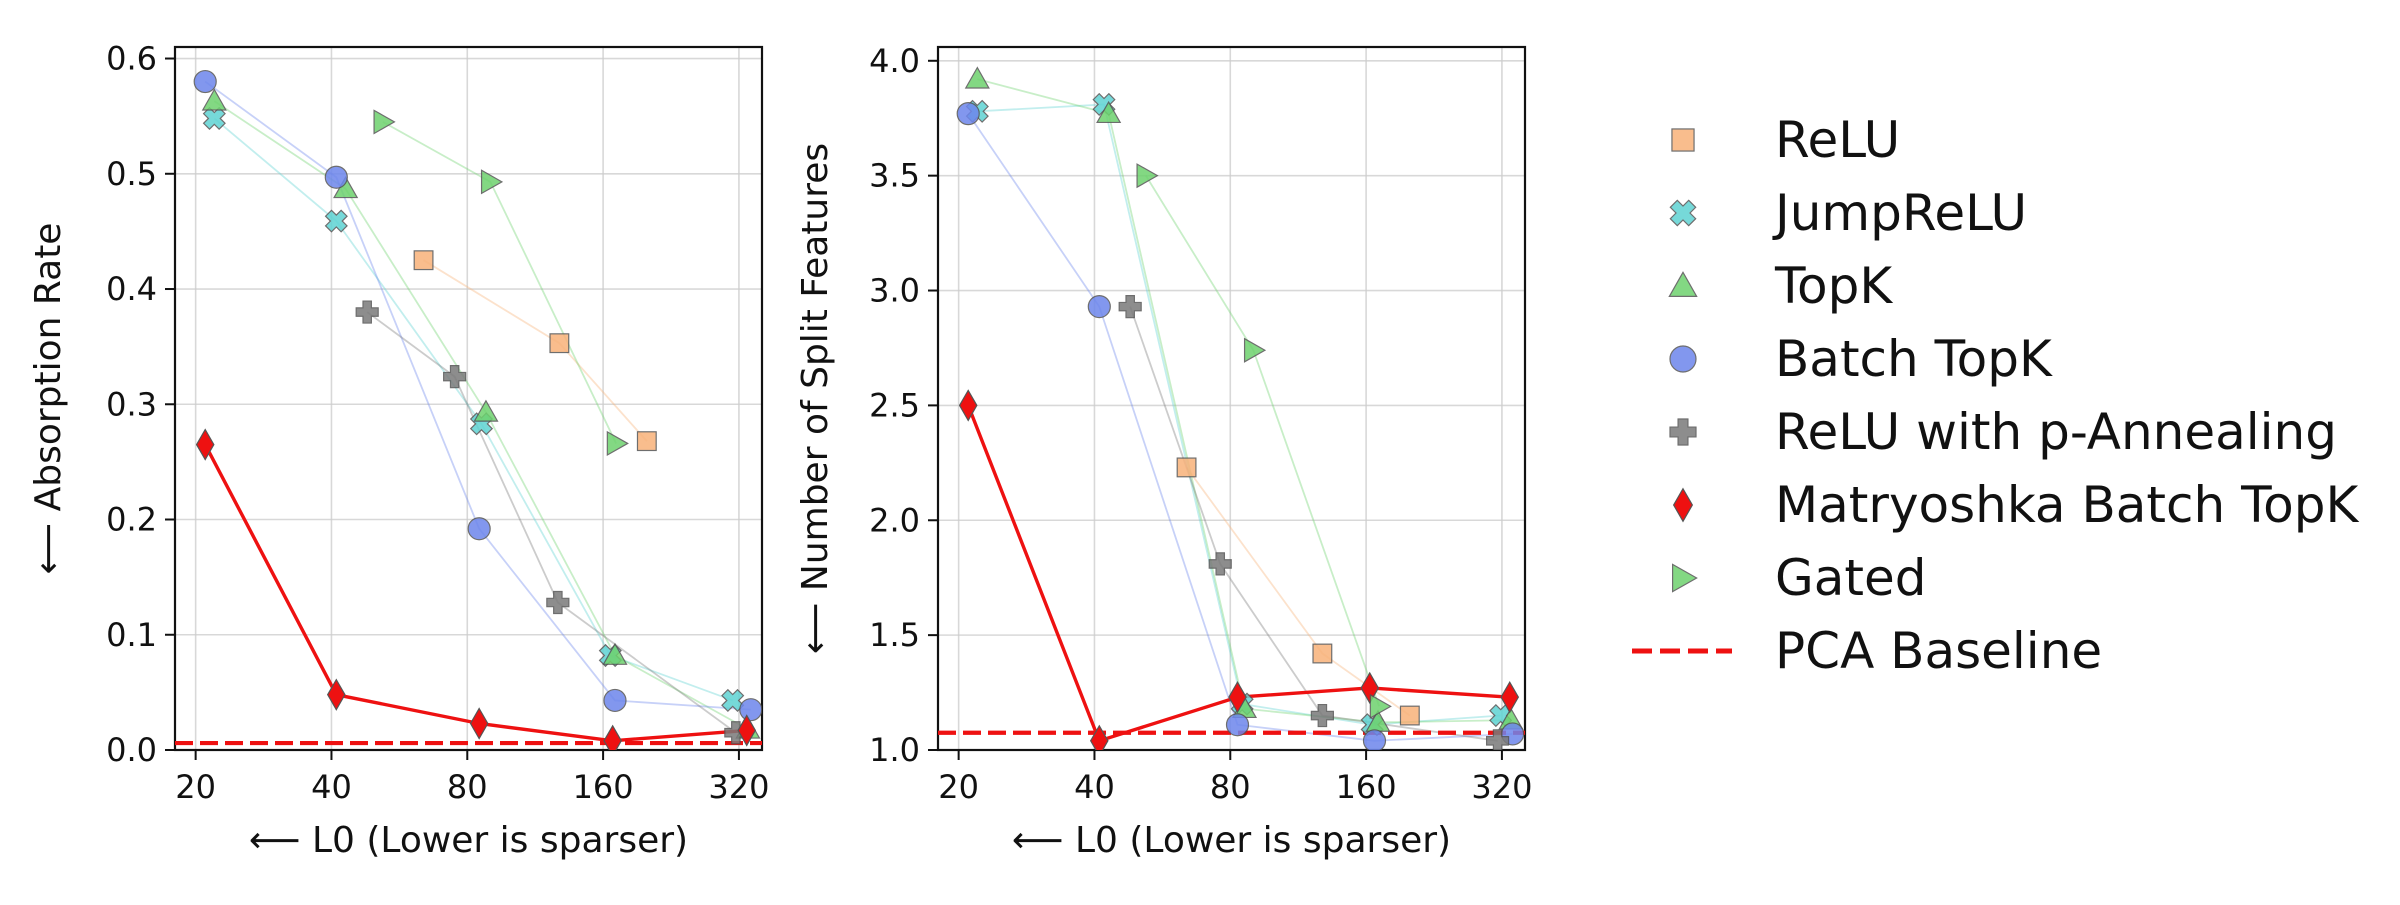  Describe the element at coordinates (535, 350) in the screenshot. I see `series-line-relu` at that location.